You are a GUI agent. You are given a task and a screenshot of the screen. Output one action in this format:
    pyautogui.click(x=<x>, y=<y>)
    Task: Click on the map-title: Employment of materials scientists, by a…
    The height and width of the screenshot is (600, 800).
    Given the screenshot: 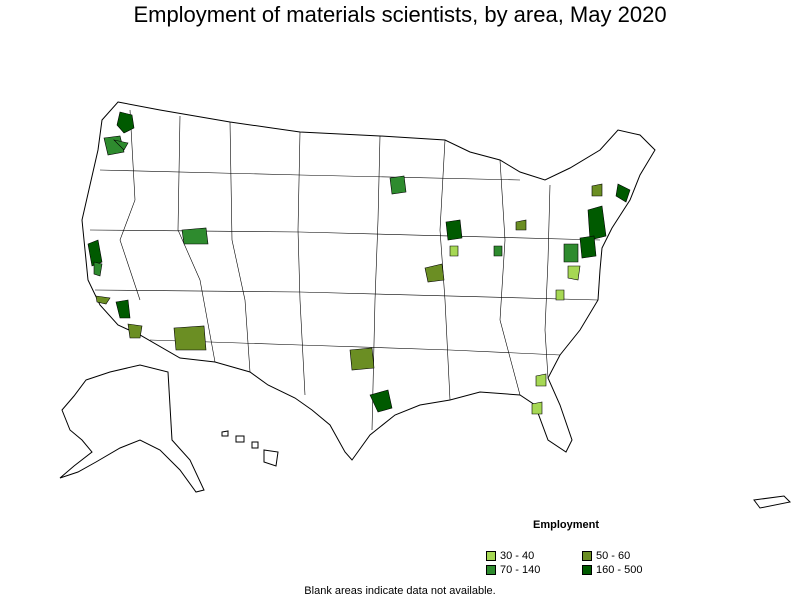 What is the action you would take?
    pyautogui.click(x=400, y=14)
    